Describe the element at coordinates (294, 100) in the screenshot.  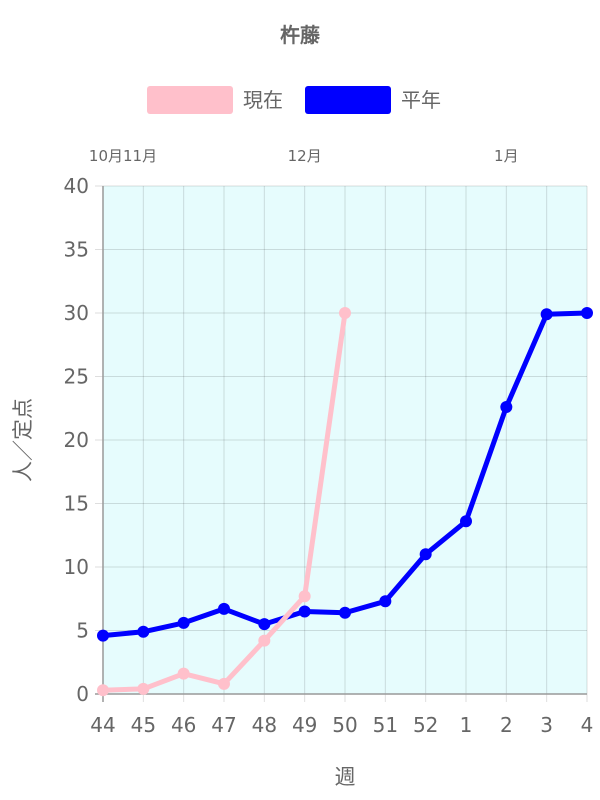
I see `legend: 現在 平年` at that location.